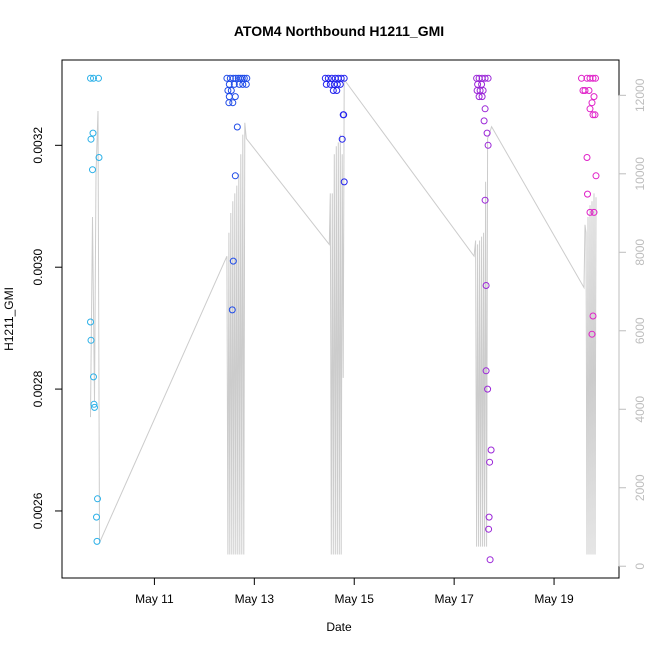 This screenshot has width=650, height=650. What do you see at coordinates (640, 409) in the screenshot?
I see `y-right-tick-label: 4000` at bounding box center [640, 409].